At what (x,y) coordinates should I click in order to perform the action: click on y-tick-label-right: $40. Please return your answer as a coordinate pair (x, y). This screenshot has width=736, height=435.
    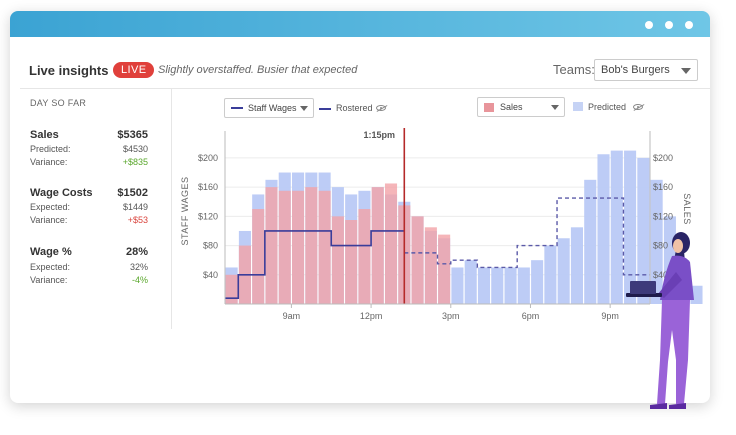
    Looking at the image, I should click on (660, 275).